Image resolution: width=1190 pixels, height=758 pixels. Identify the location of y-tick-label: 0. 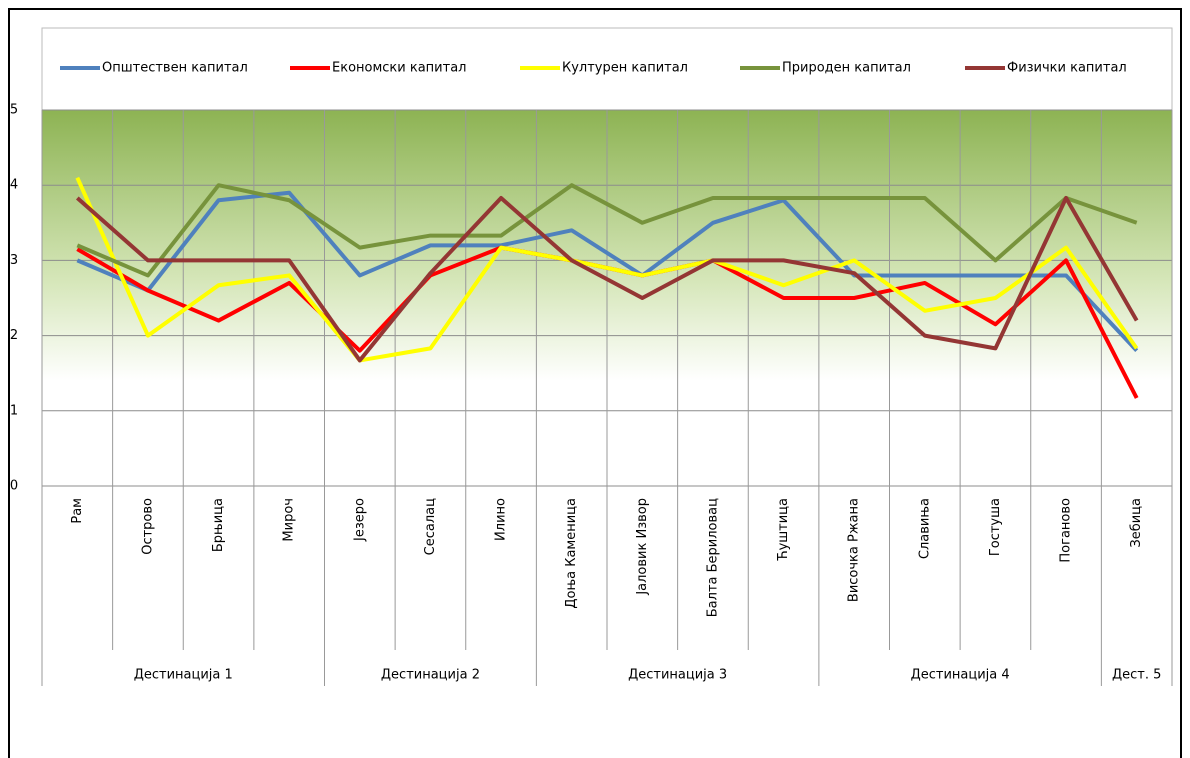
(14, 486).